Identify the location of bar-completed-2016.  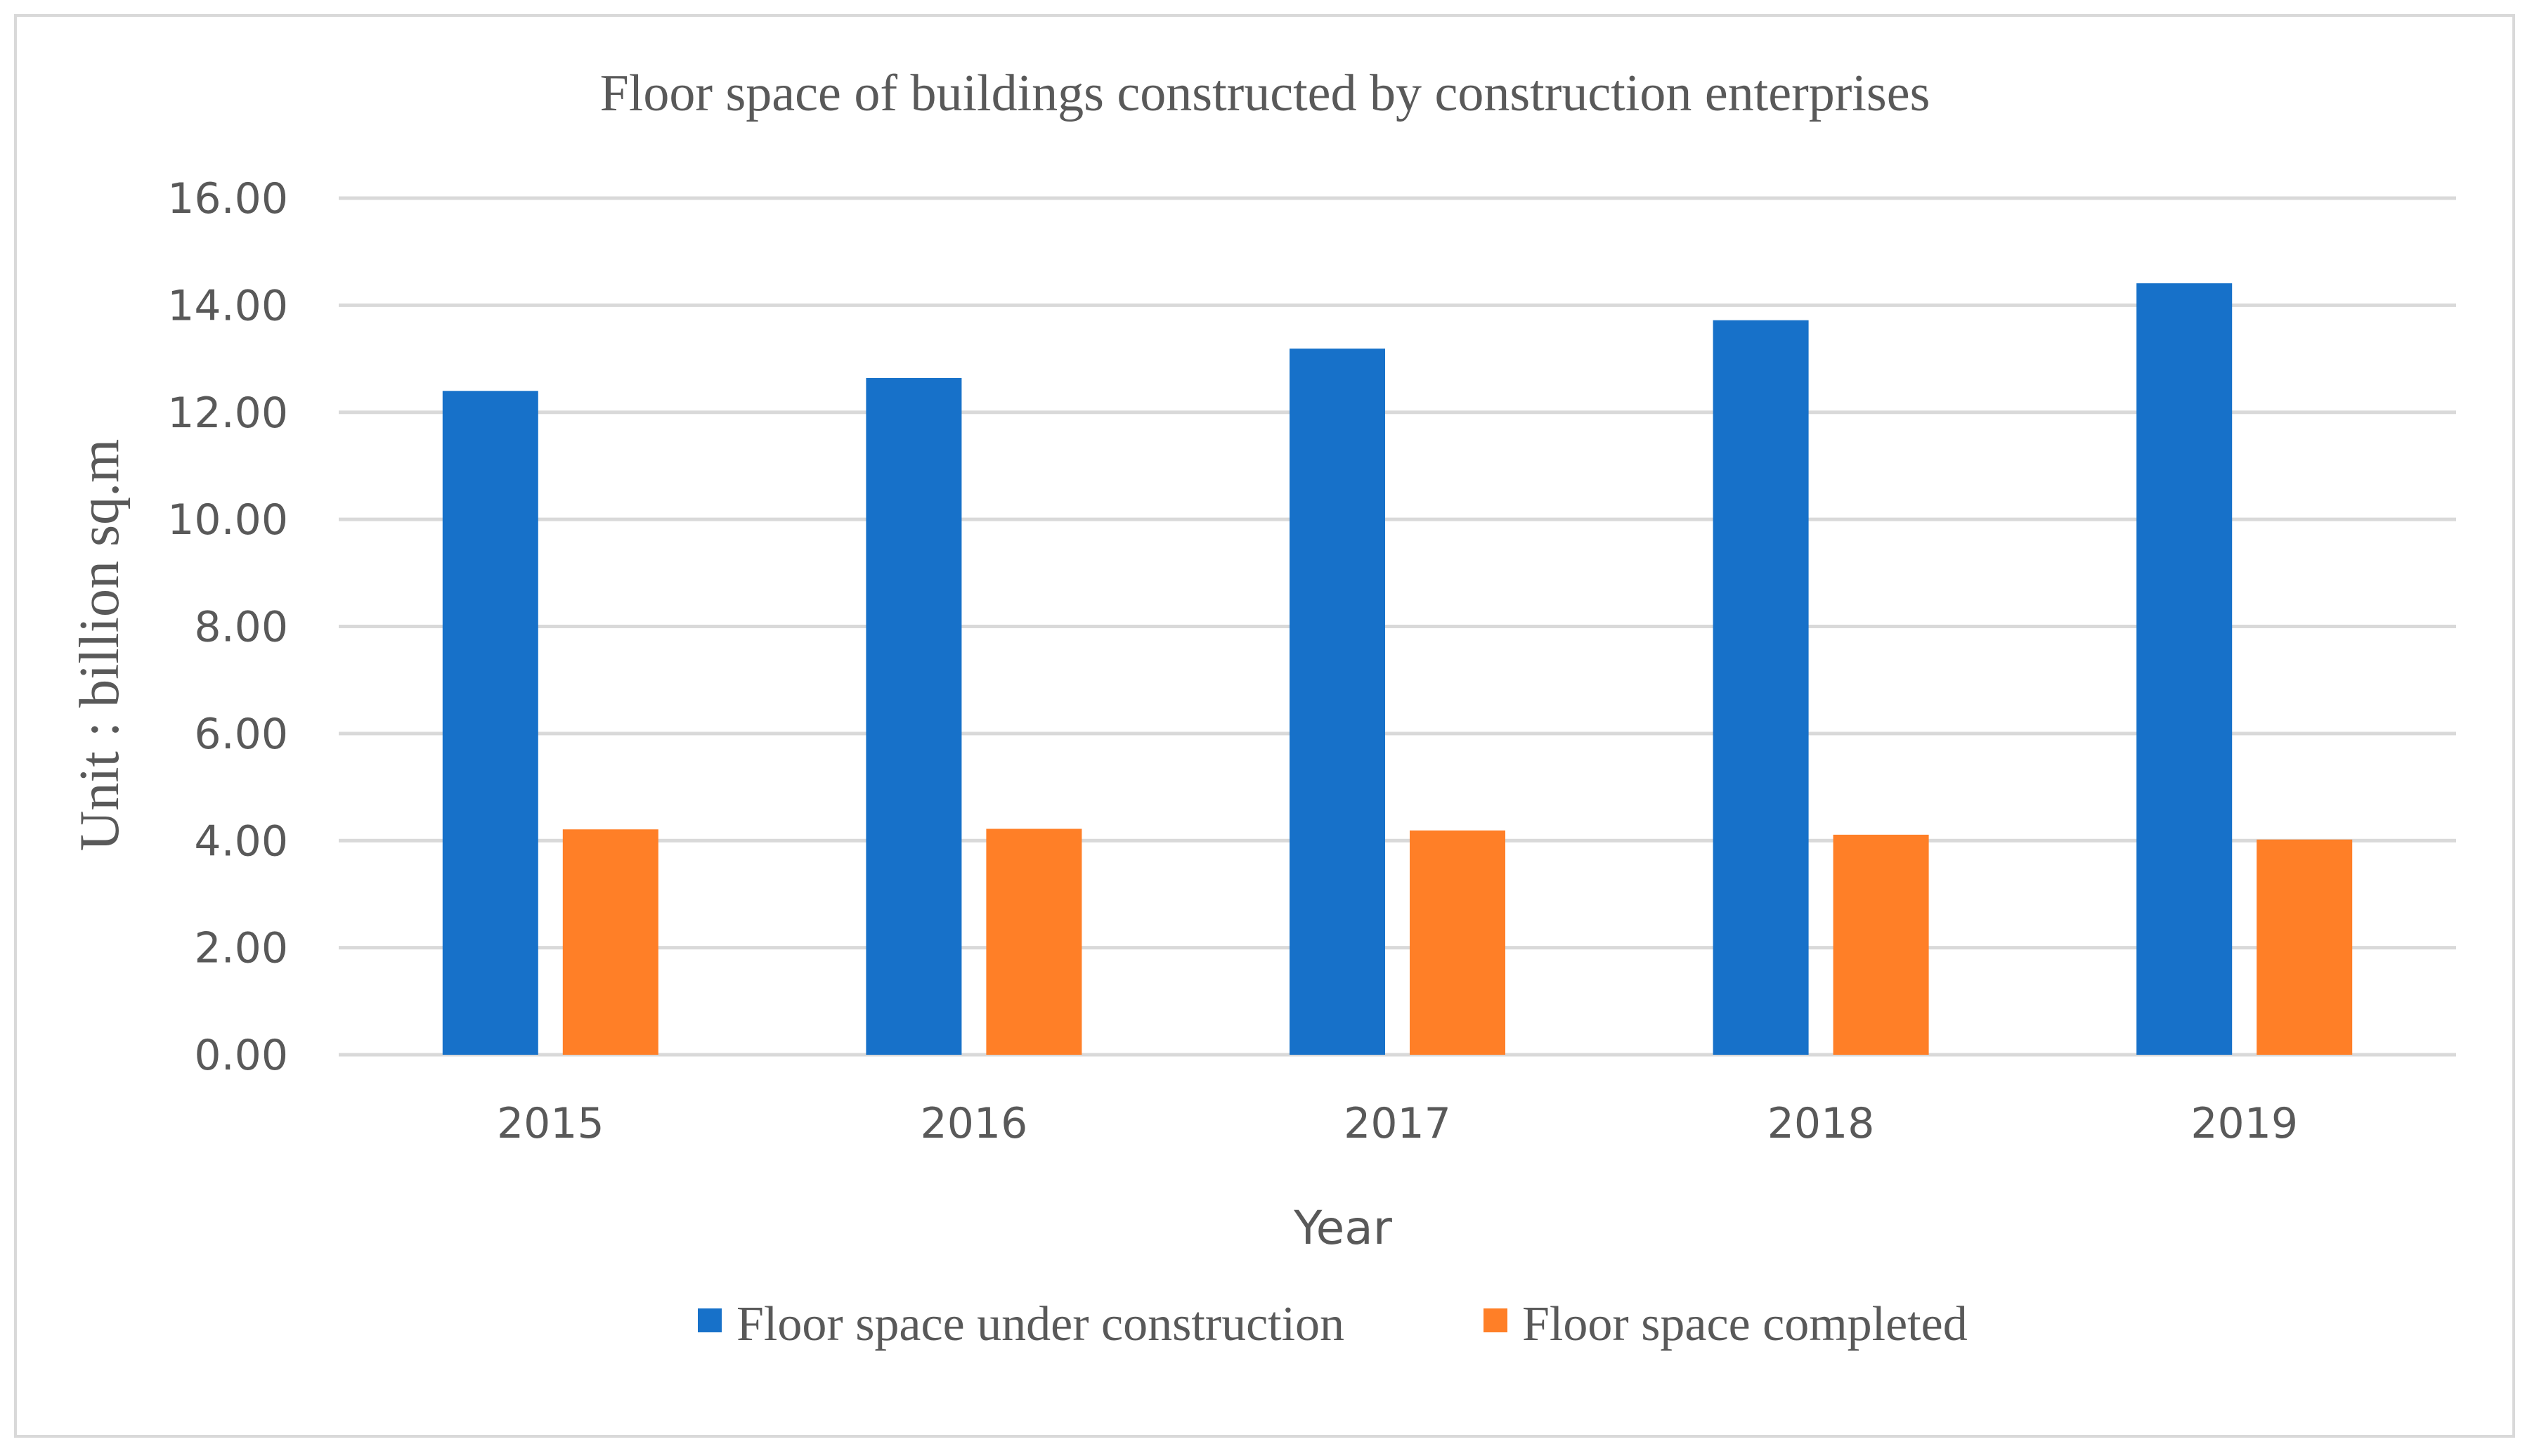
(1034, 942).